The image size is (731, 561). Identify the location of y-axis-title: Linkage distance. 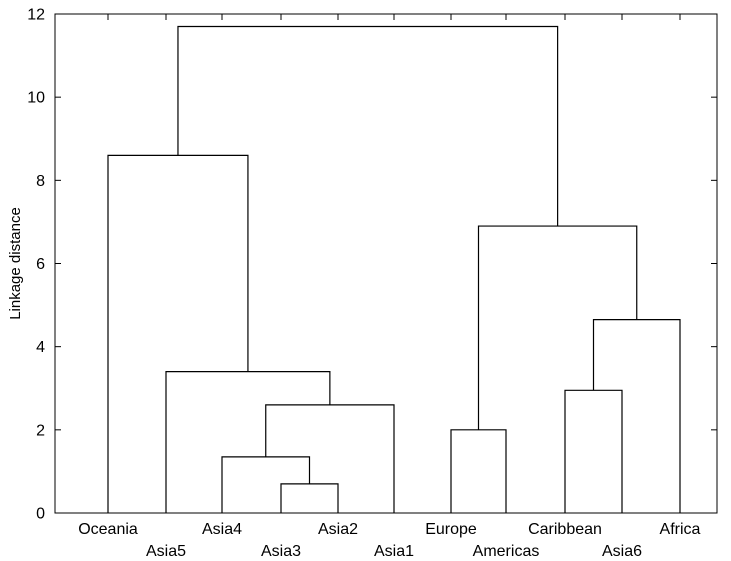
(15, 263).